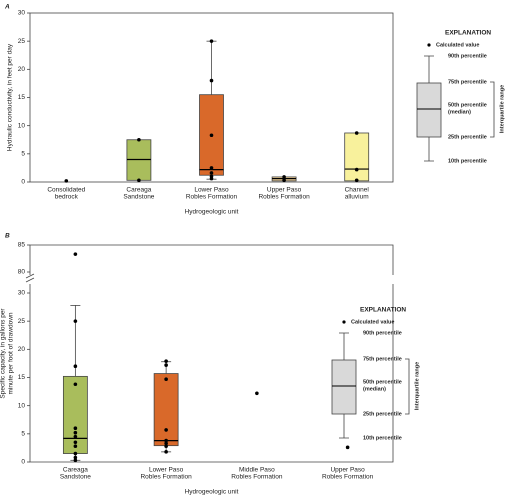  What do you see at coordinates (467, 105) in the screenshot?
I see `explanation-label: 50th percentile` at bounding box center [467, 105].